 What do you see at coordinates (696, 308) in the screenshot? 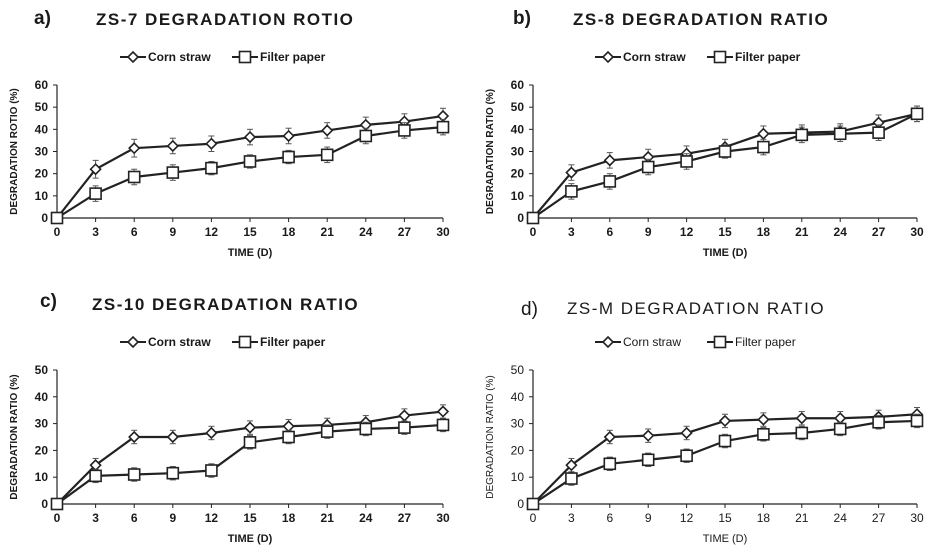
I see `chart-title: ZS-M DEGRADATION RATIO` at bounding box center [696, 308].